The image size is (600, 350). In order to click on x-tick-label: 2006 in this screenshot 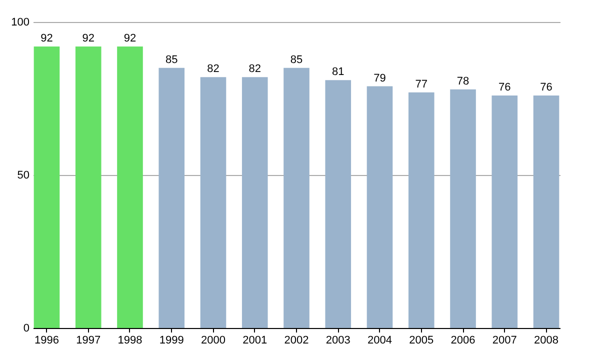, I will do `click(463, 340)`.